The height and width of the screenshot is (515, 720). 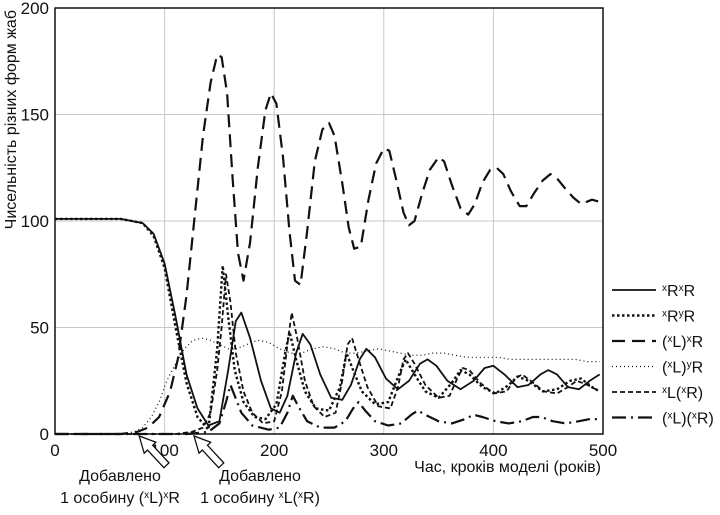 What do you see at coordinates (603, 450) in the screenshot?
I see `x-tick-label: 500` at bounding box center [603, 450].